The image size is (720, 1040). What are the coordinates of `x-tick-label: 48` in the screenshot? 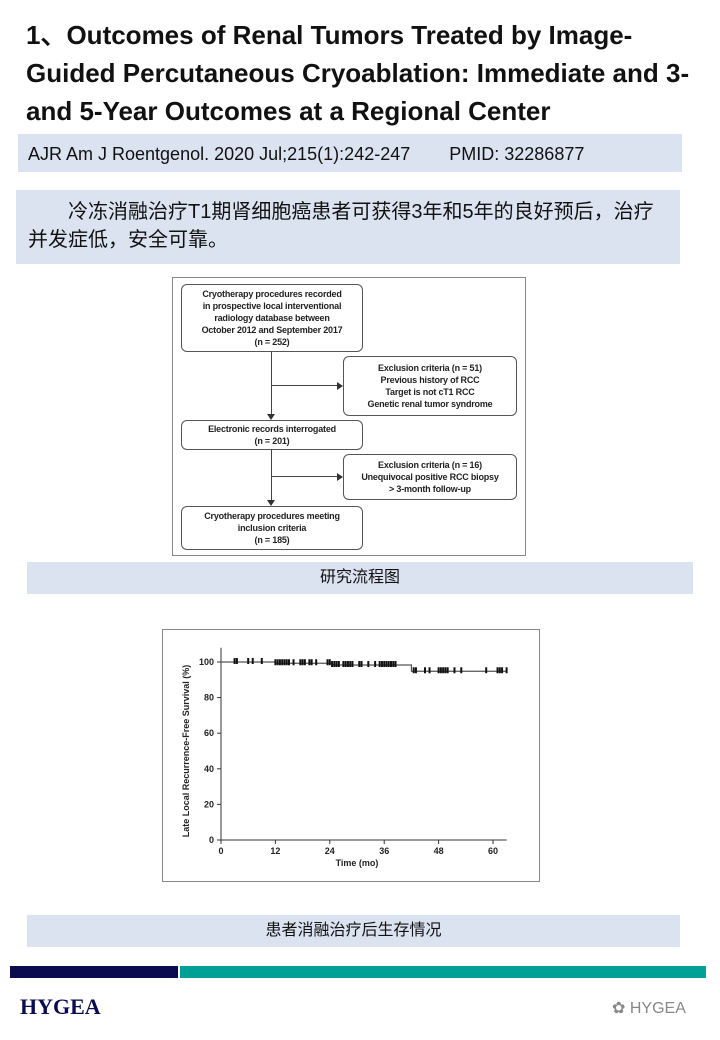 It's located at (439, 851).